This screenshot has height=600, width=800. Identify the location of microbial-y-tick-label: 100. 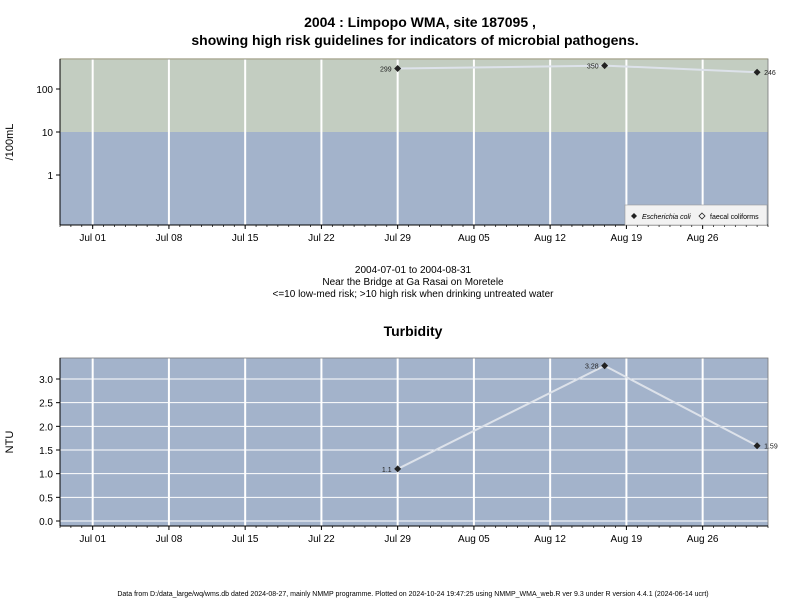
(44, 90).